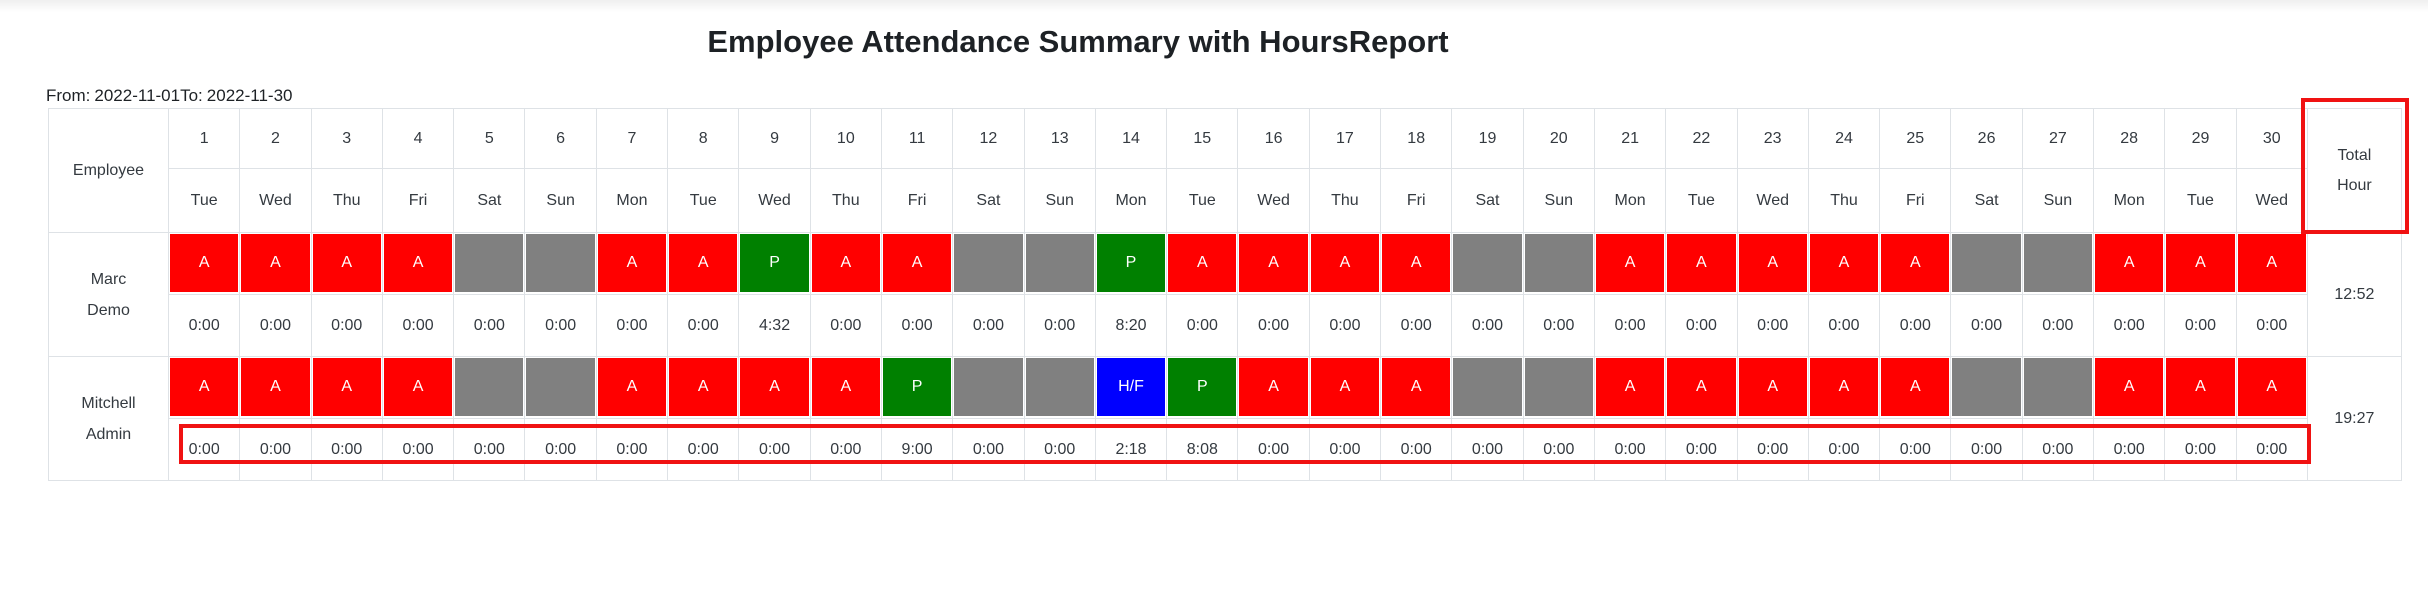 The image size is (2428, 616). Describe the element at coordinates (2058, 138) in the screenshot. I see `day-number-cell: 27` at that location.